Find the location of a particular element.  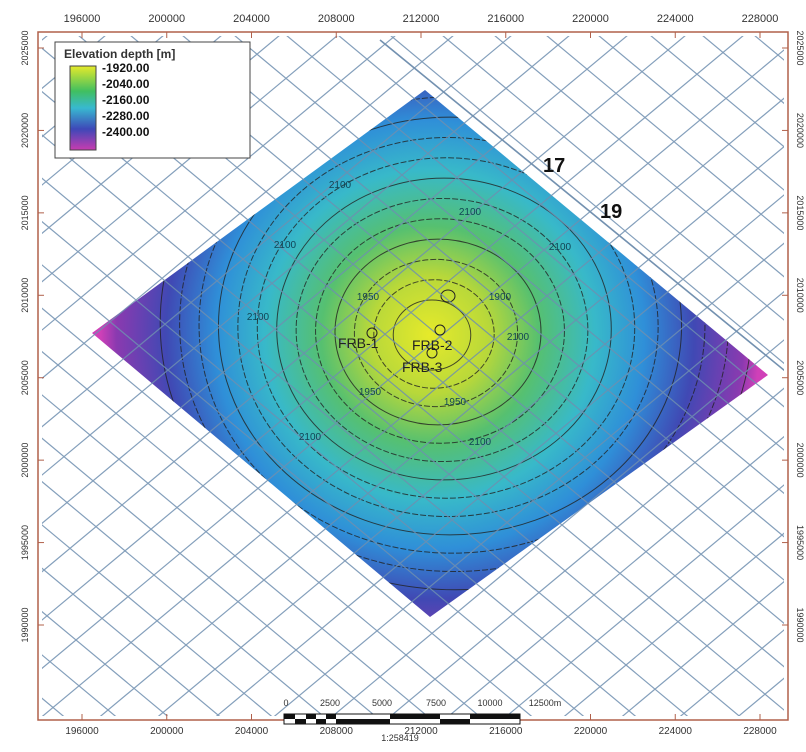

legend-label: -2160.00 is located at coordinates (126, 100).